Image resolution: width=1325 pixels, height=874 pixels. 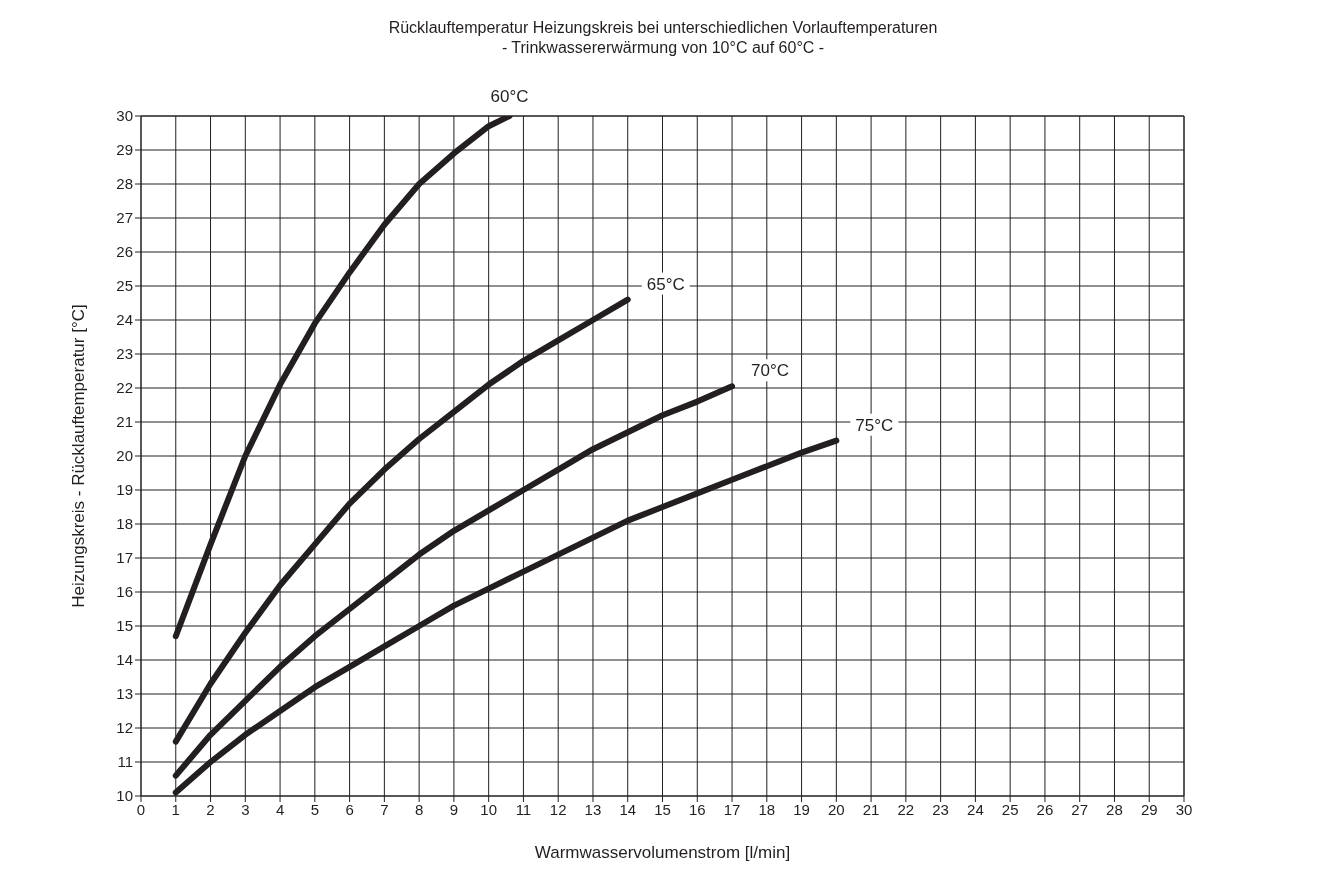 I want to click on y-tick-label: 11, so click(x=125, y=762).